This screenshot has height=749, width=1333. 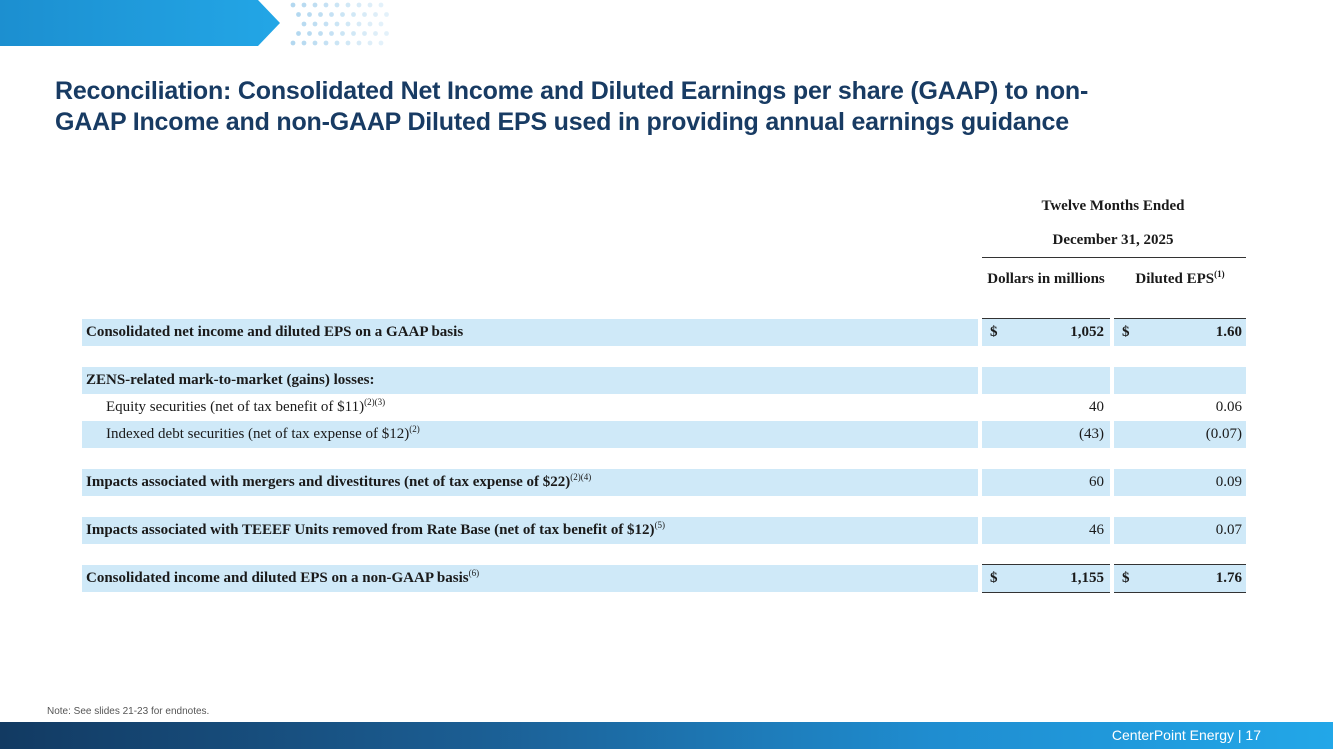 I want to click on column-header-dollars: Dollars in millions, so click(x=1046, y=279).